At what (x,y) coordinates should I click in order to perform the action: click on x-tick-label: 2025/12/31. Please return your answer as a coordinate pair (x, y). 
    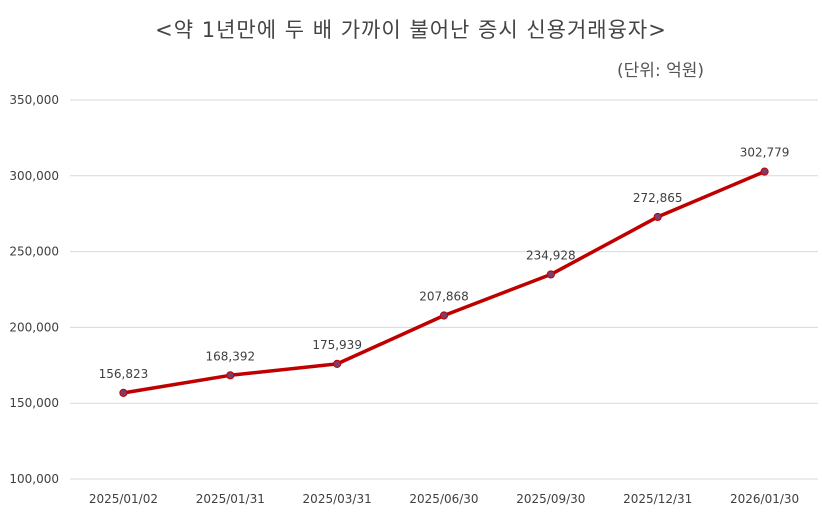
    Looking at the image, I should click on (657, 499).